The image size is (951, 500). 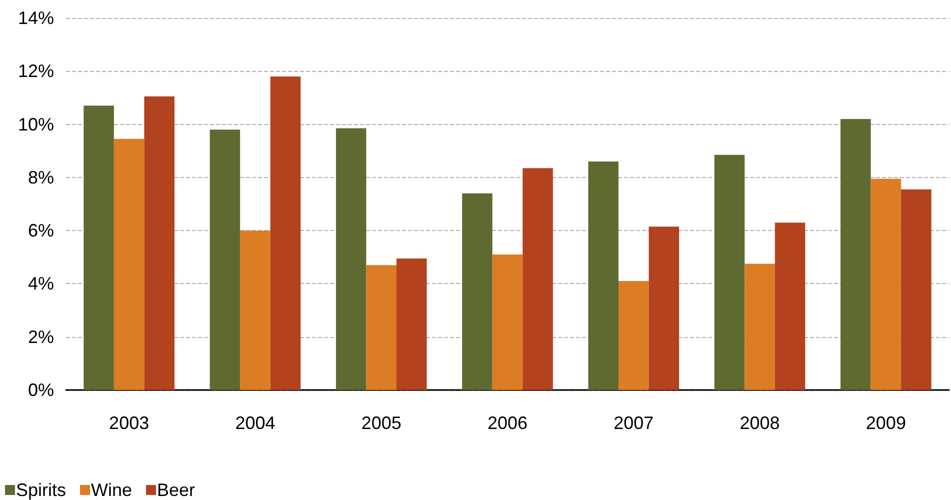 I want to click on y-tick-label: 2%, so click(x=41, y=336).